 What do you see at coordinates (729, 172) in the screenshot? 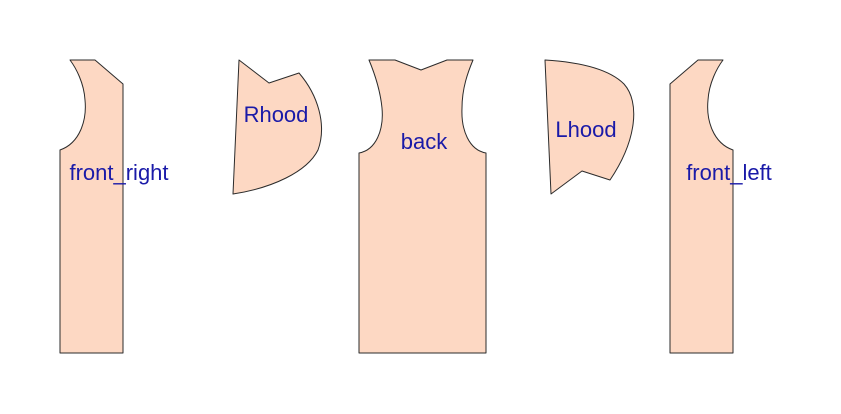
I see `front-left-label: front_left` at bounding box center [729, 172].